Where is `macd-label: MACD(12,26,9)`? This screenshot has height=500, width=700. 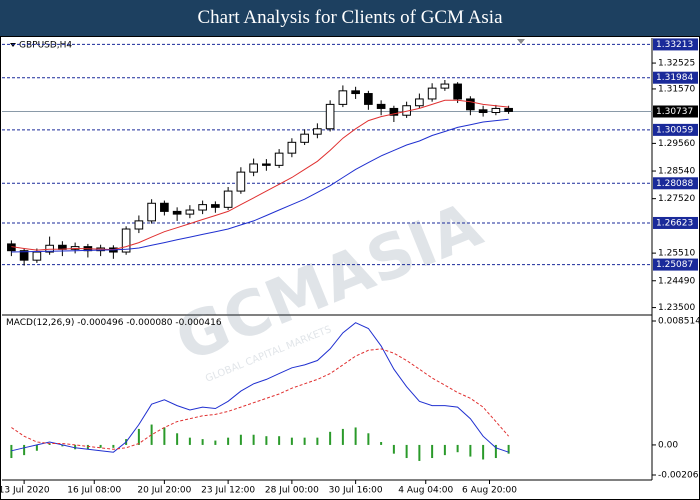
macd-label: MACD(12,26,9) is located at coordinates (40, 323).